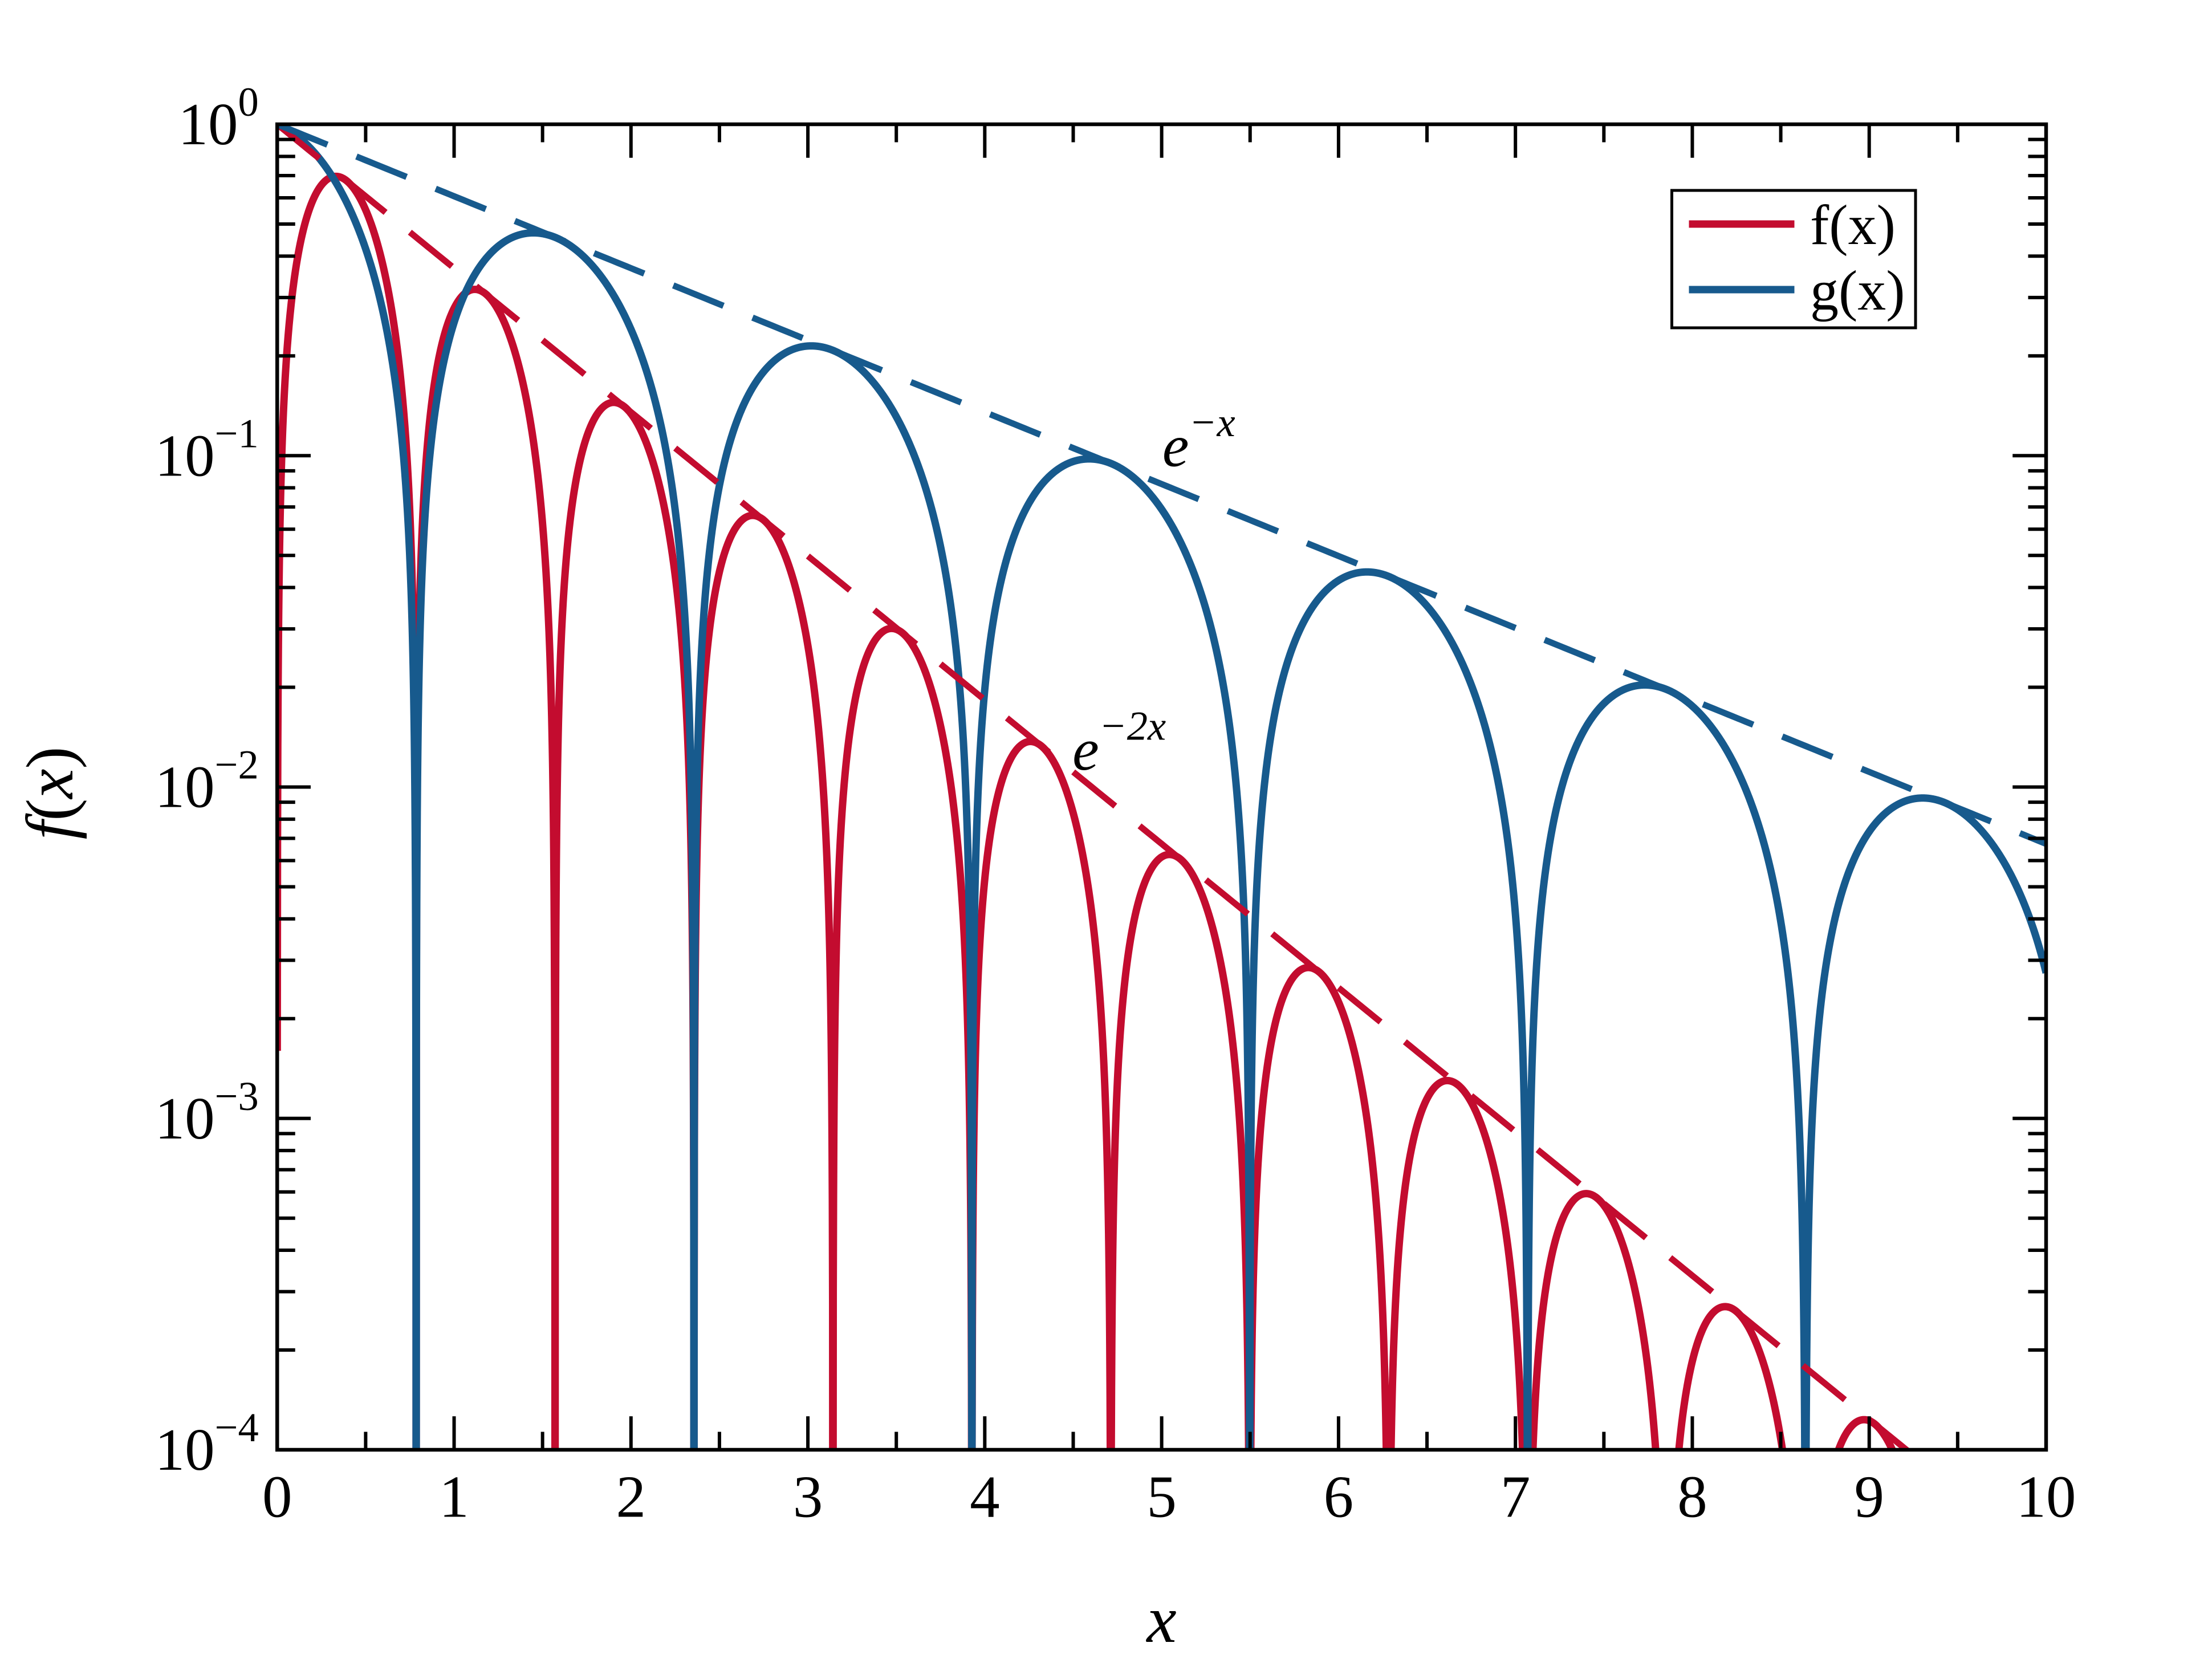 This screenshot has height=1659, width=2212. What do you see at coordinates (631, 1496) in the screenshot?
I see `x-tick-label: 2` at bounding box center [631, 1496].